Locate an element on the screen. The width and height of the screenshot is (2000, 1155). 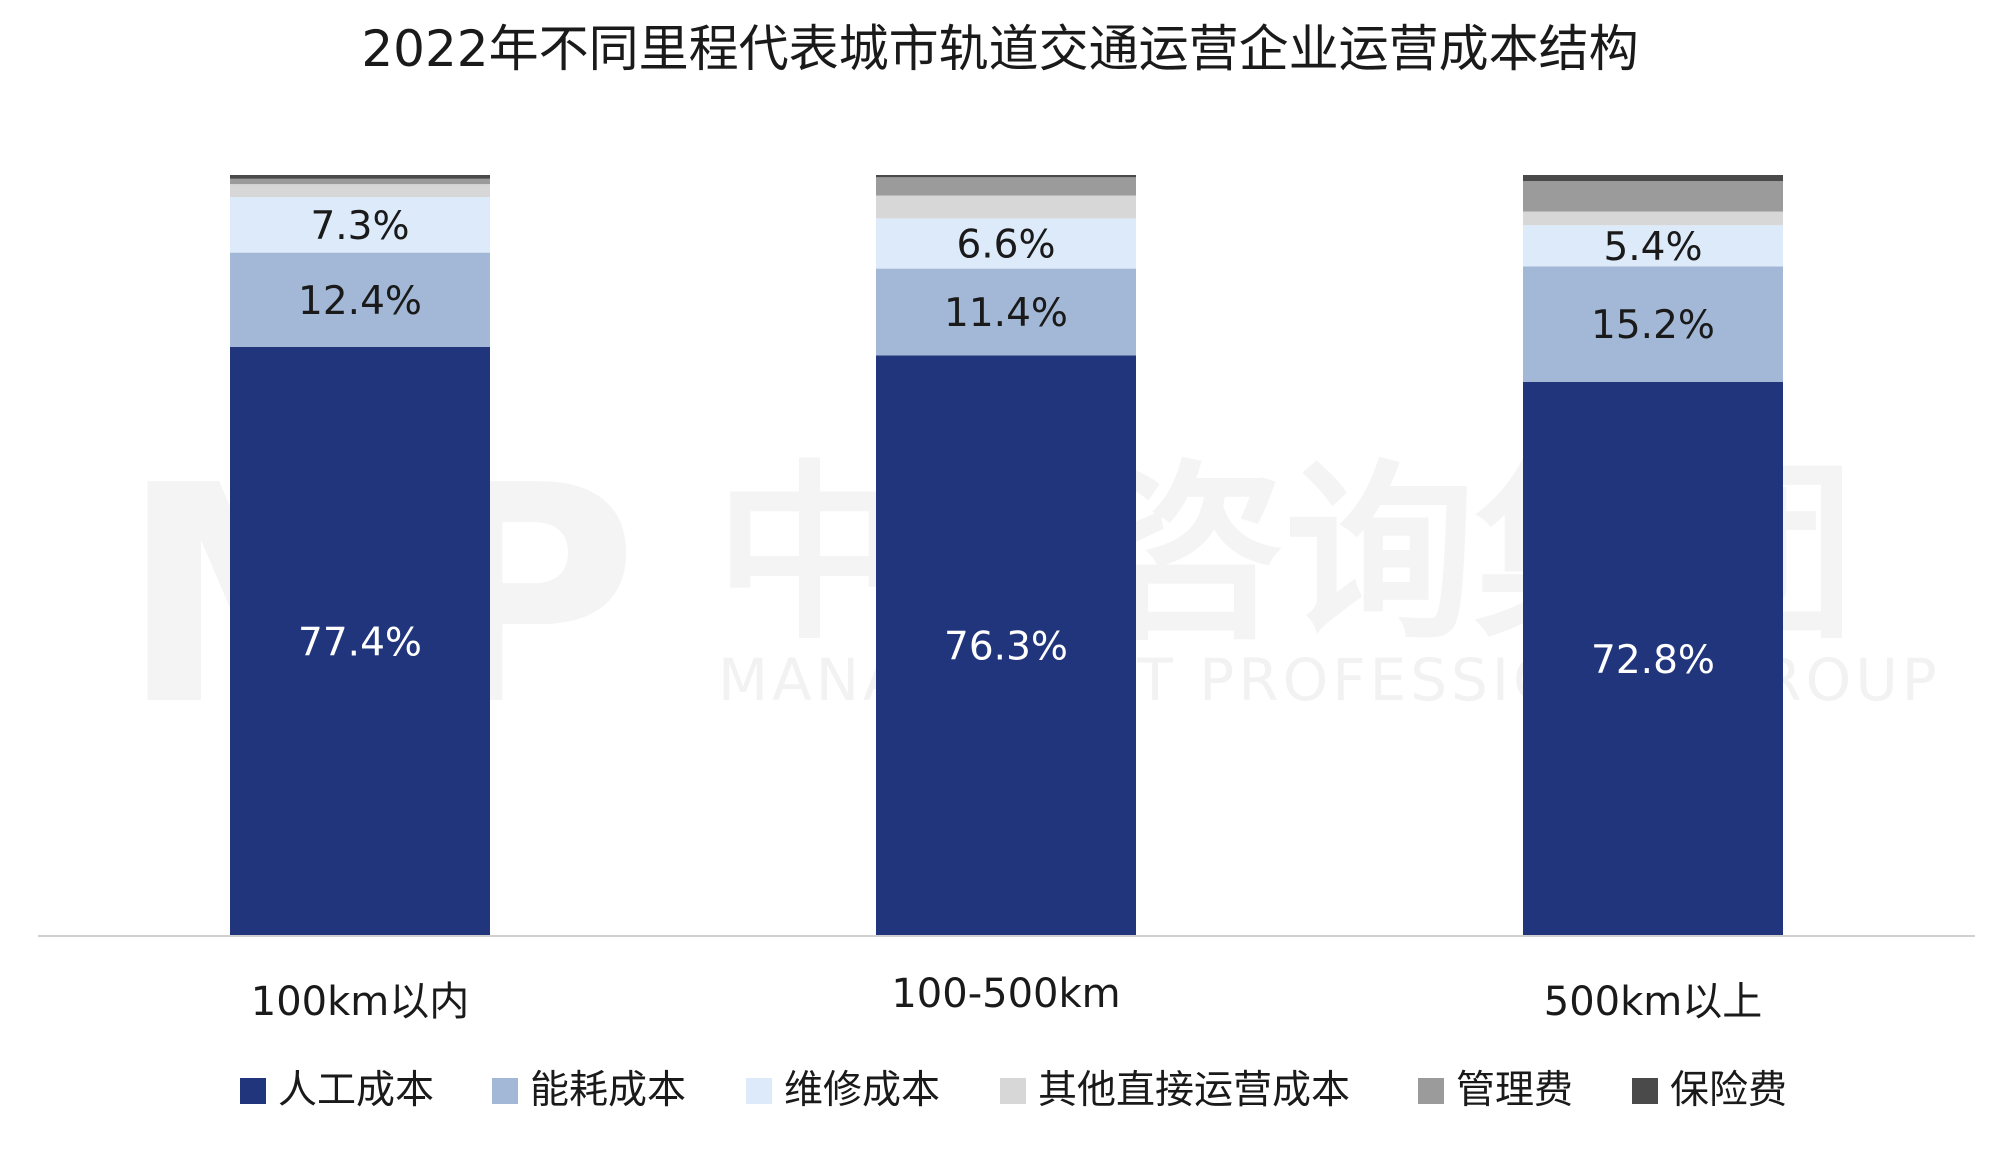
legend-label-2: 能耗成本 is located at coordinates (608, 1090).